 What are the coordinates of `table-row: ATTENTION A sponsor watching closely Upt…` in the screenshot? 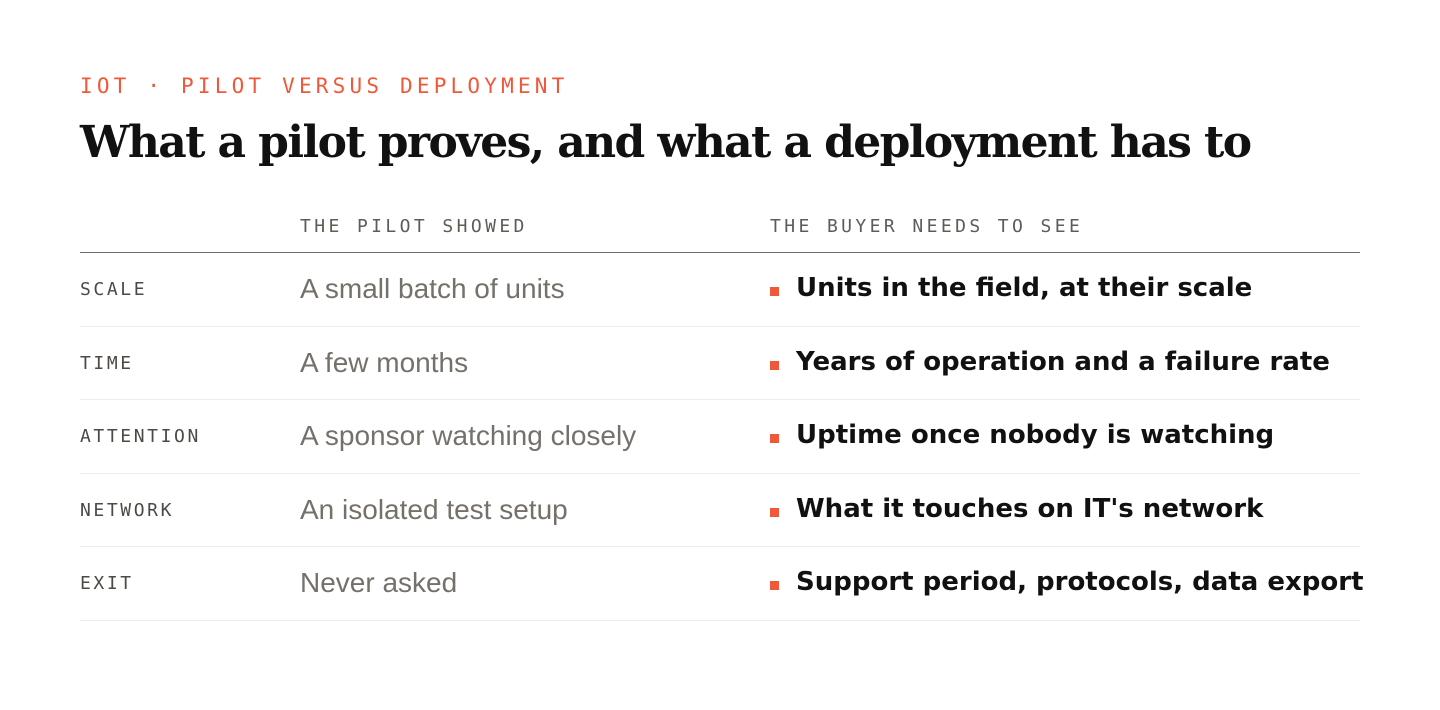 It's located at (720, 437).